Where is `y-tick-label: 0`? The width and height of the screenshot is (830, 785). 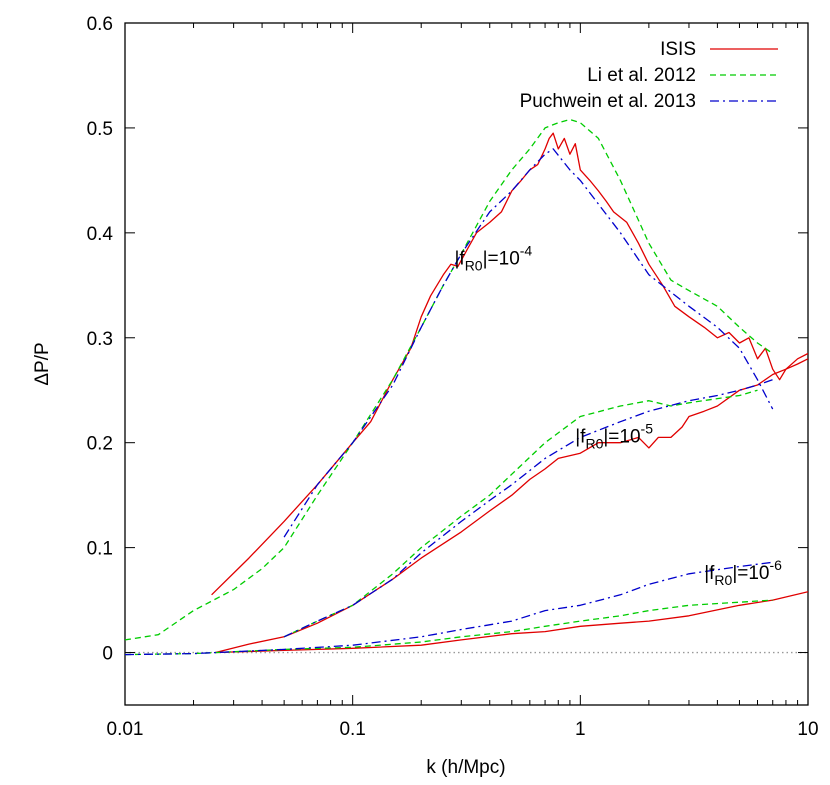 y-tick-label: 0 is located at coordinates (107, 654).